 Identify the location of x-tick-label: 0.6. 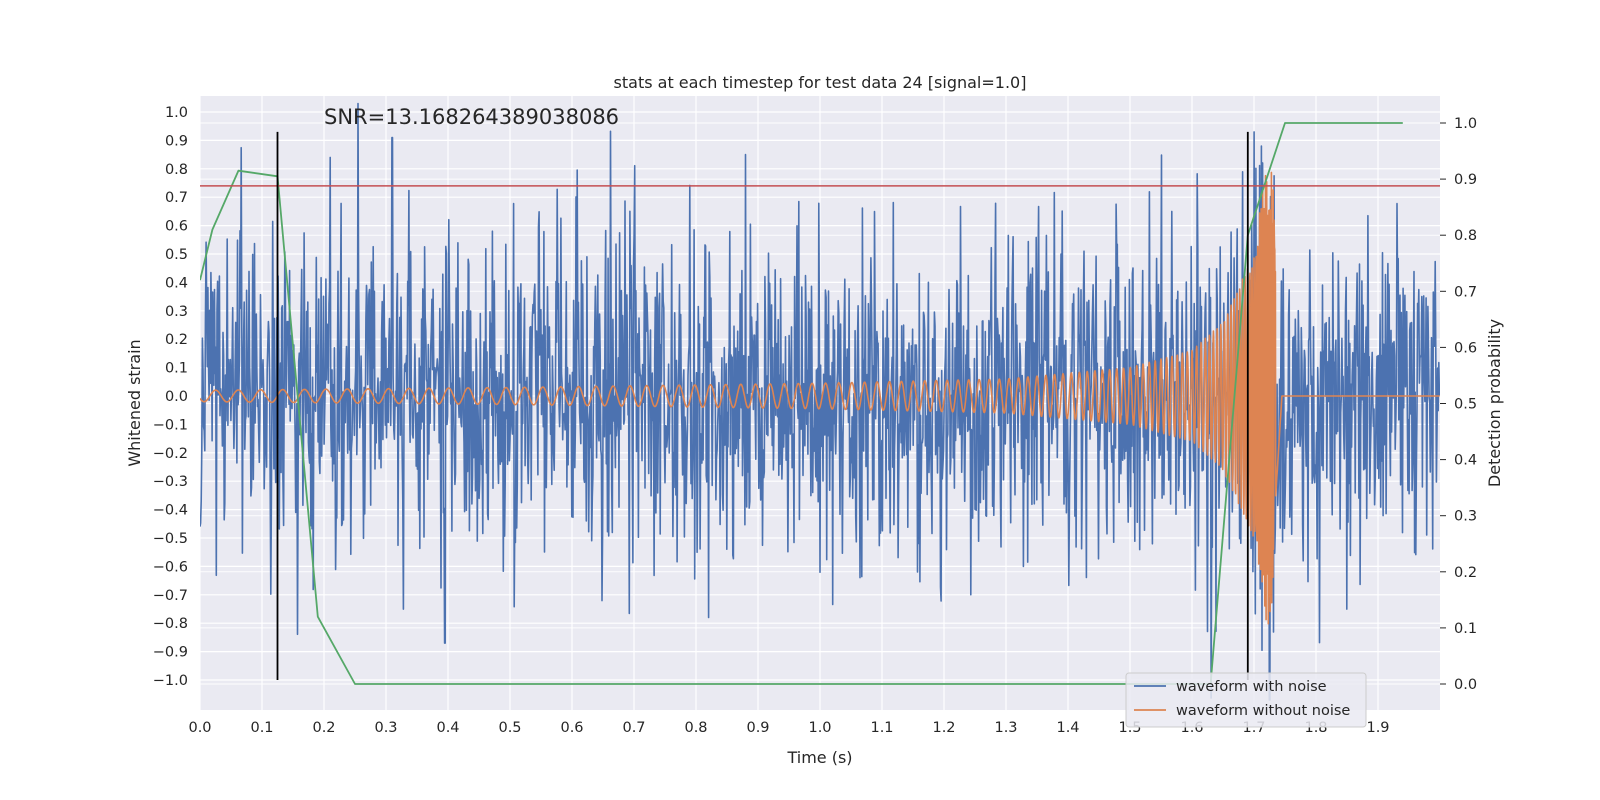
(571, 728).